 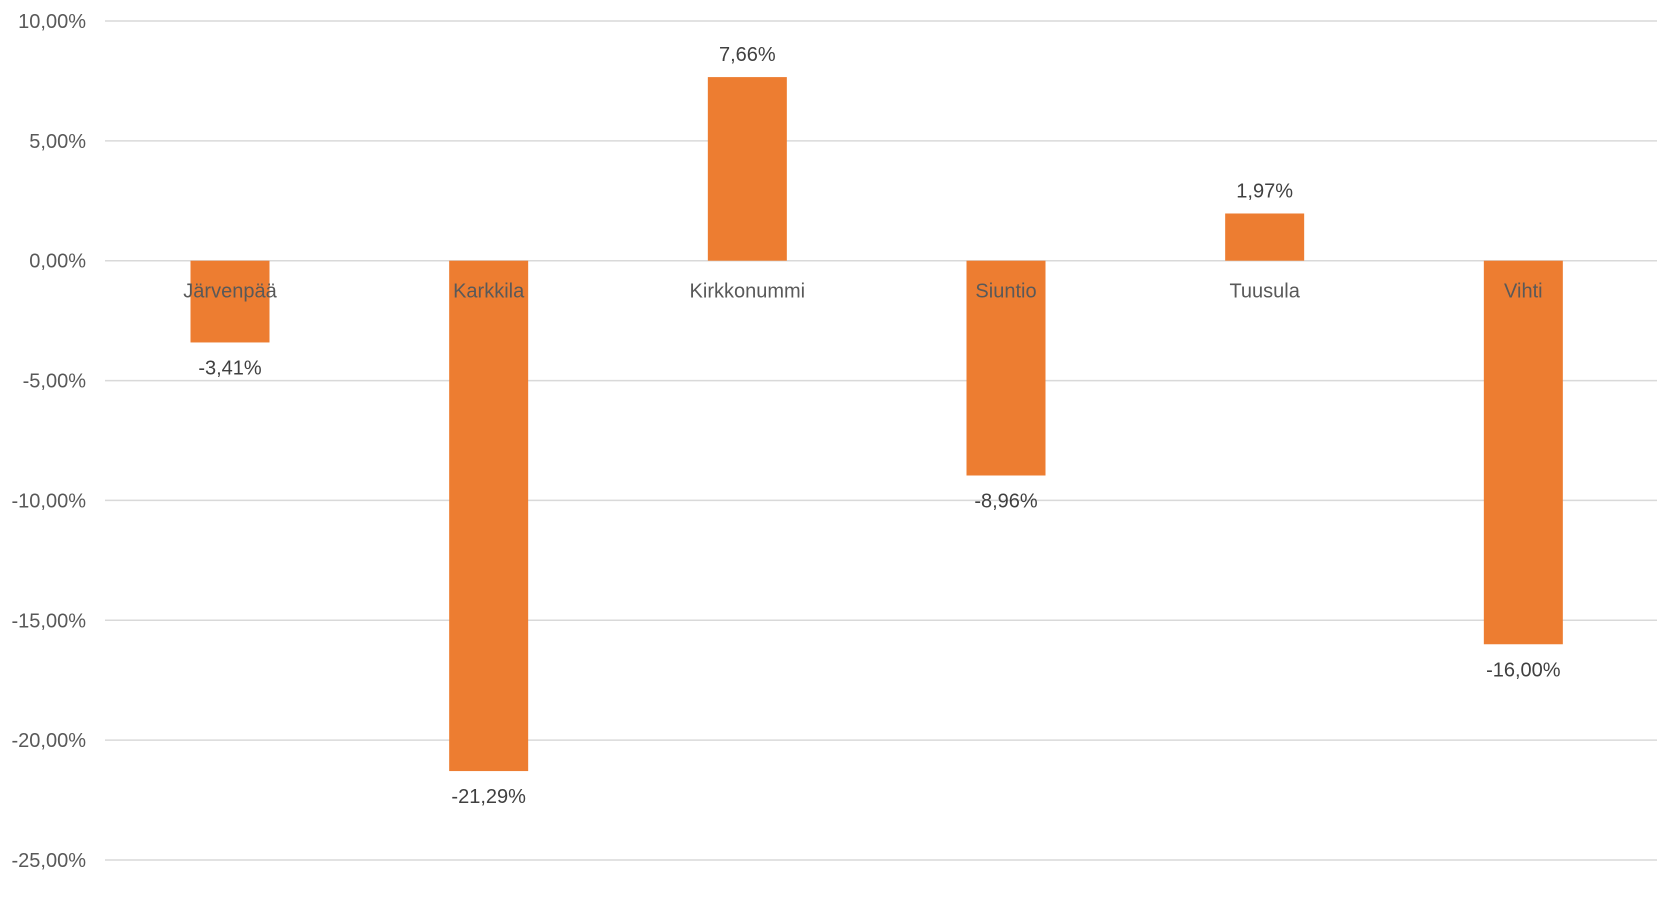 I want to click on bar-siuntio, so click(x=1006, y=368).